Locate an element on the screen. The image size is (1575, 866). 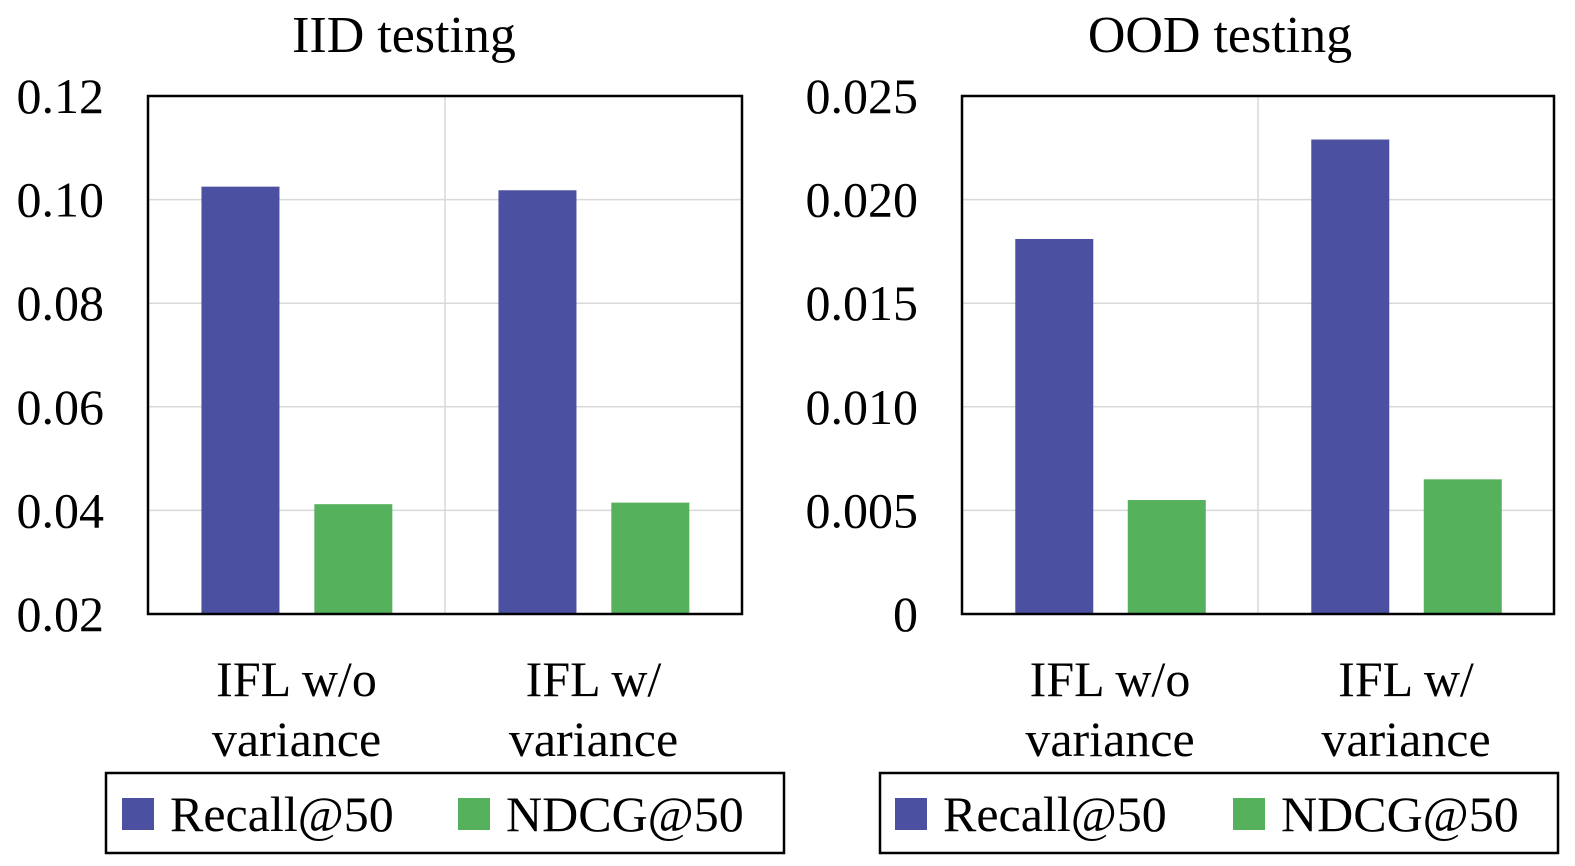
y-tick-label: 0.04 is located at coordinates (61, 510).